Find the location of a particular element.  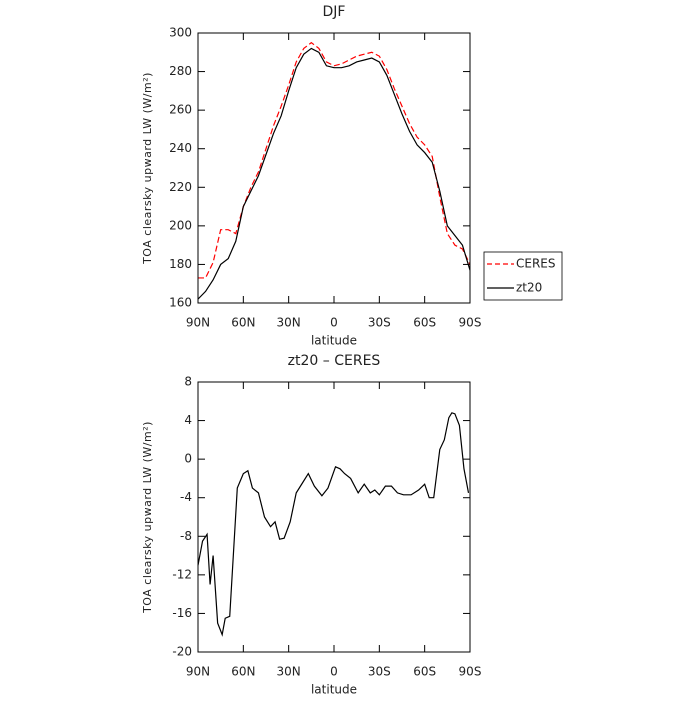

legend-label: CERES is located at coordinates (536, 264).